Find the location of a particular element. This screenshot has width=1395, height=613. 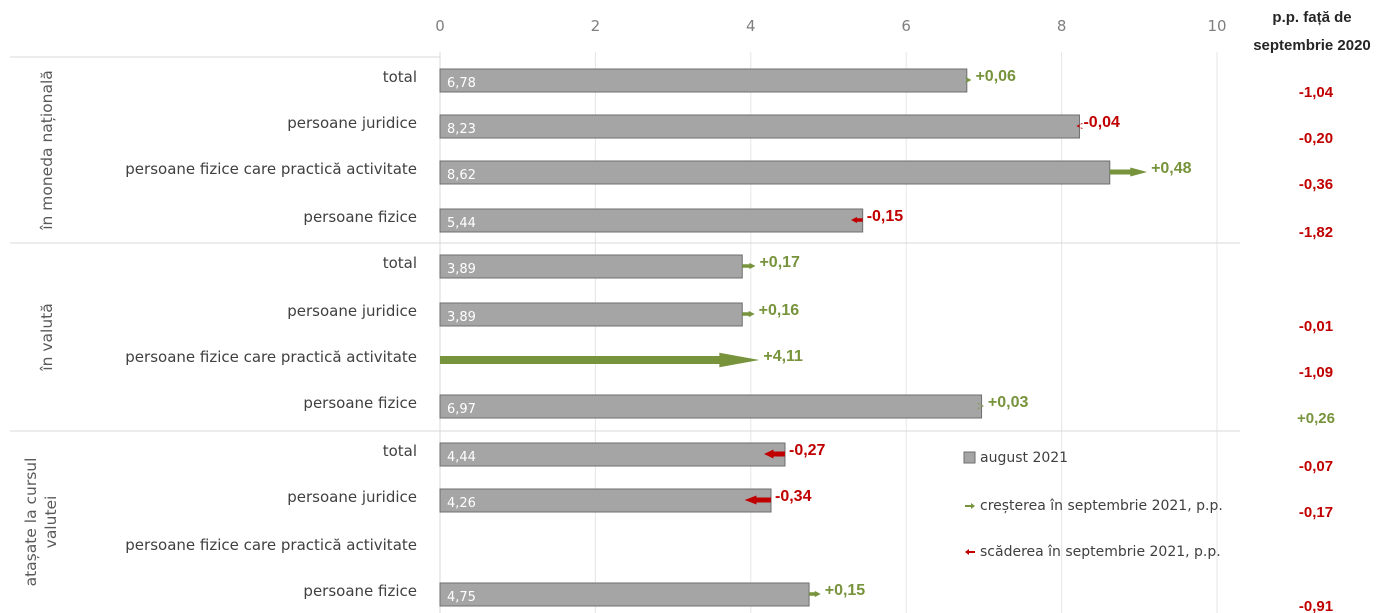

change-label: +0,03 is located at coordinates (1008, 402).